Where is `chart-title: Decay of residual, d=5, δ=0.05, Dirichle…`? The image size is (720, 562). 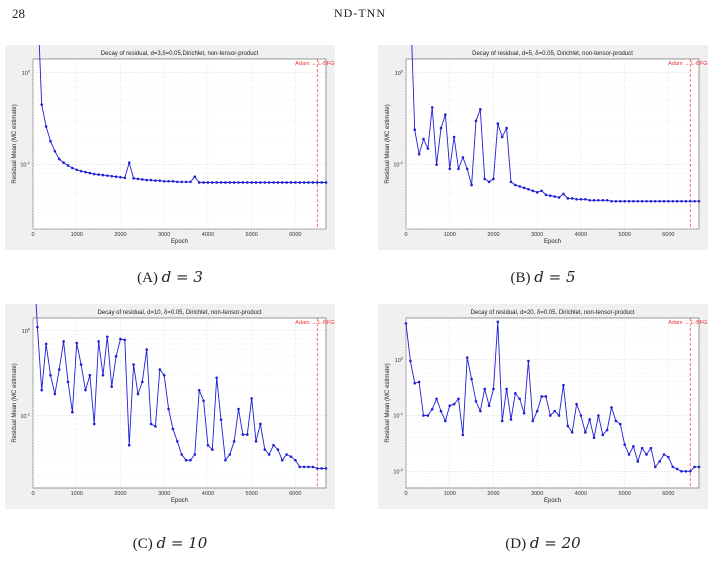 chart-title: Decay of residual, d=5, δ=0.05, Dirichle… is located at coordinates (552, 54).